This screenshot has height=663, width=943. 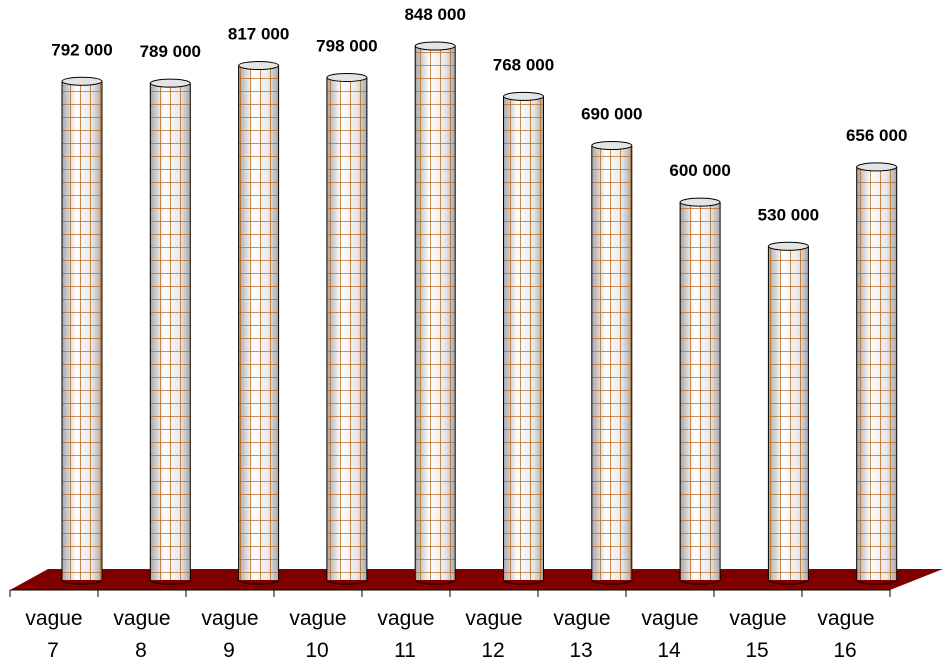 What do you see at coordinates (523, 64) in the screenshot?
I see `data-label: 768 000` at bounding box center [523, 64].